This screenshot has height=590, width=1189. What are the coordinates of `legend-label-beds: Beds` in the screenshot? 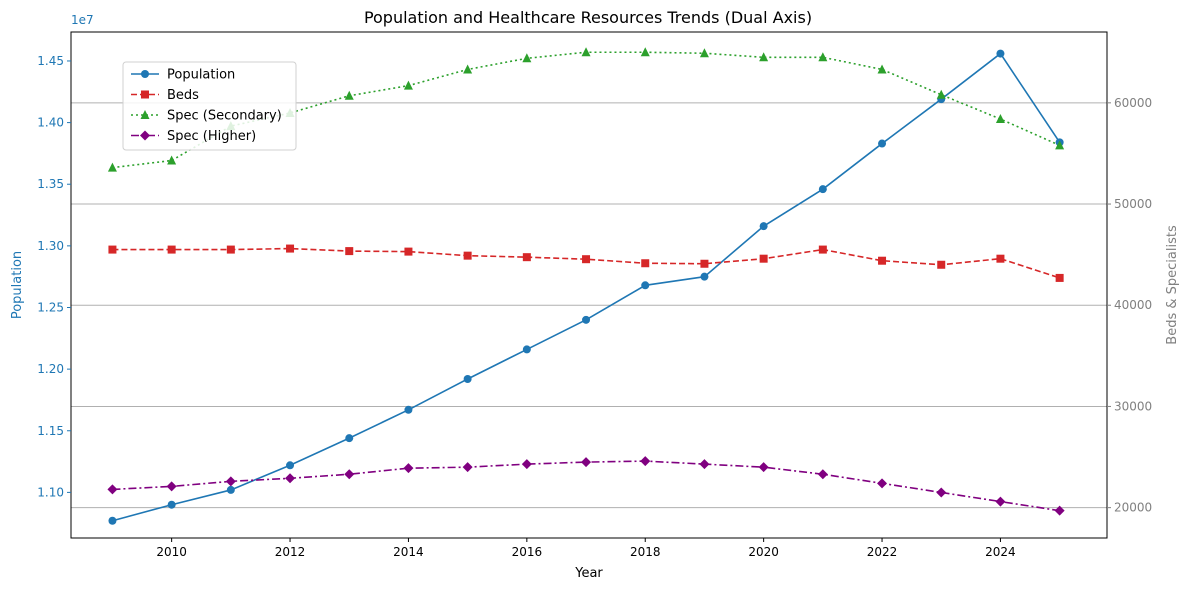 It's located at (183, 95).